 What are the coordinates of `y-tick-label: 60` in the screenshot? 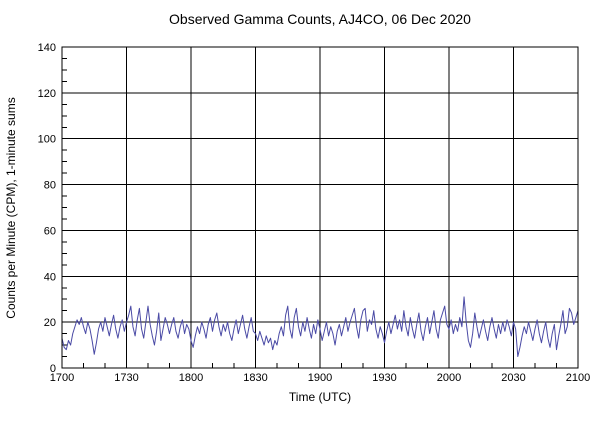 It's located at (50, 231).